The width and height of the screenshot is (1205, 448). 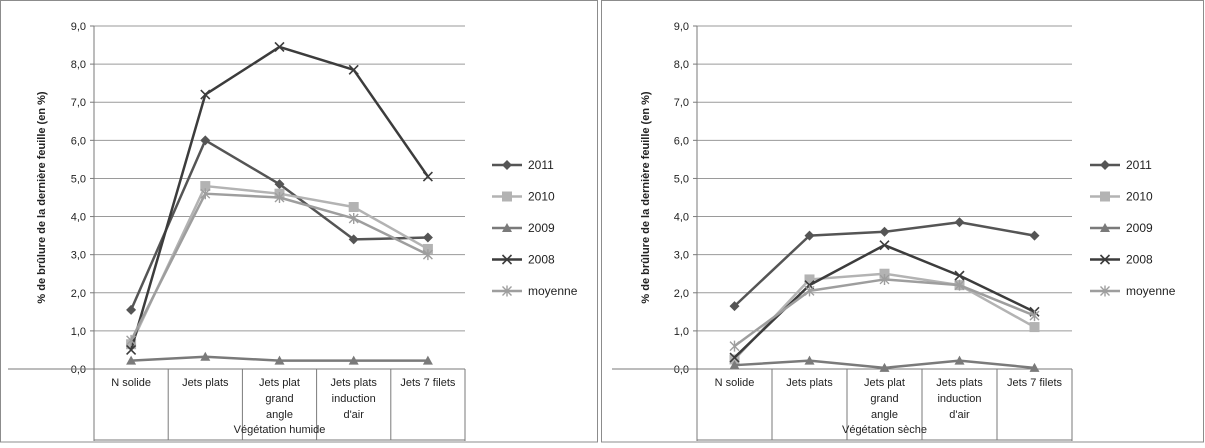 I want to click on legend-item: 2010, so click(x=1121, y=197).